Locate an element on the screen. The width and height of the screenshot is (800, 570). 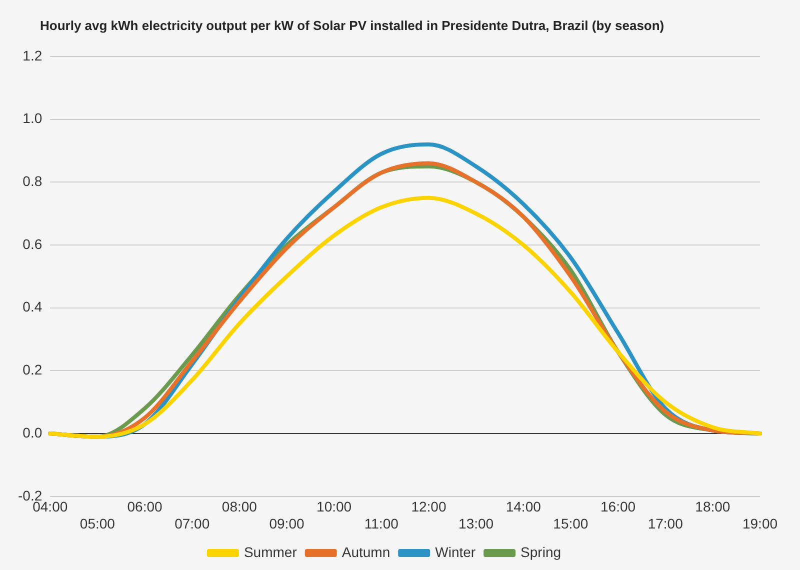
y-tick-label: 1.2 is located at coordinates (32, 55).